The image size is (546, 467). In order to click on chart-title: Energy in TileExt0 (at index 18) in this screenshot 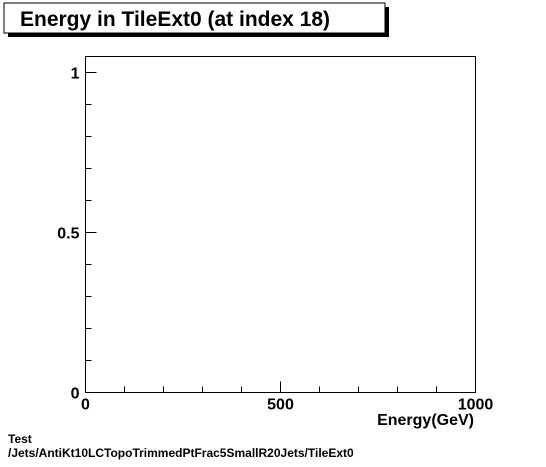, I will do `click(175, 19)`.